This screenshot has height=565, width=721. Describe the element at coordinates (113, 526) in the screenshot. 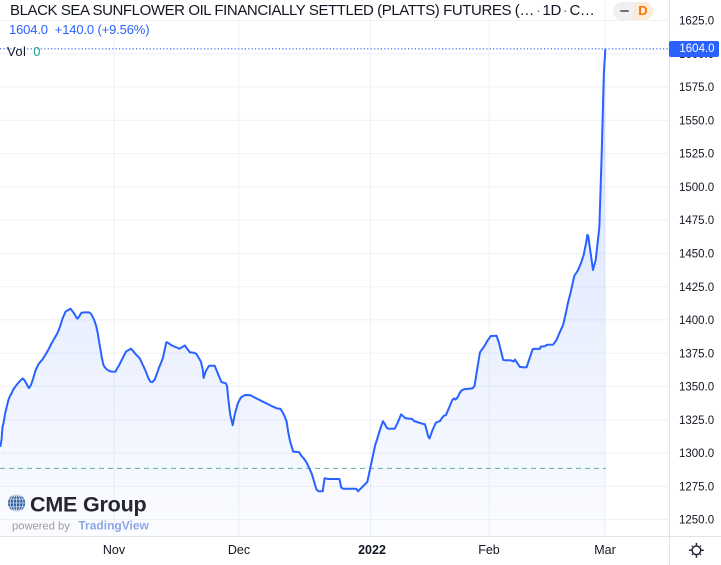

I see `svg-text: TradingView` at that location.